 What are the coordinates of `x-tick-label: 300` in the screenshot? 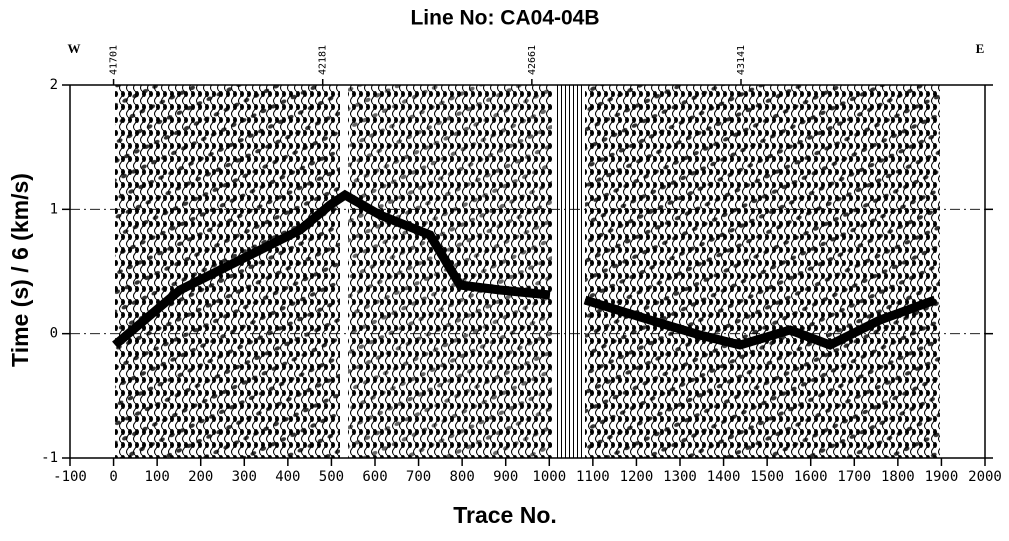 It's located at (244, 477).